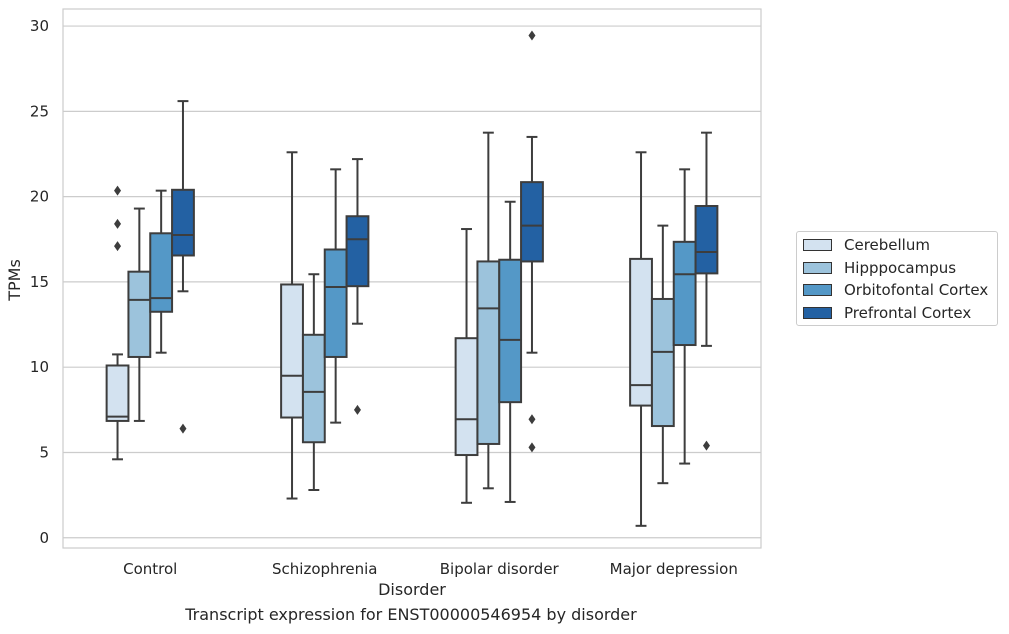 This screenshot has width=1009, height=634. Describe the element at coordinates (39, 26) in the screenshot. I see `y-tick-label: 30` at that location.